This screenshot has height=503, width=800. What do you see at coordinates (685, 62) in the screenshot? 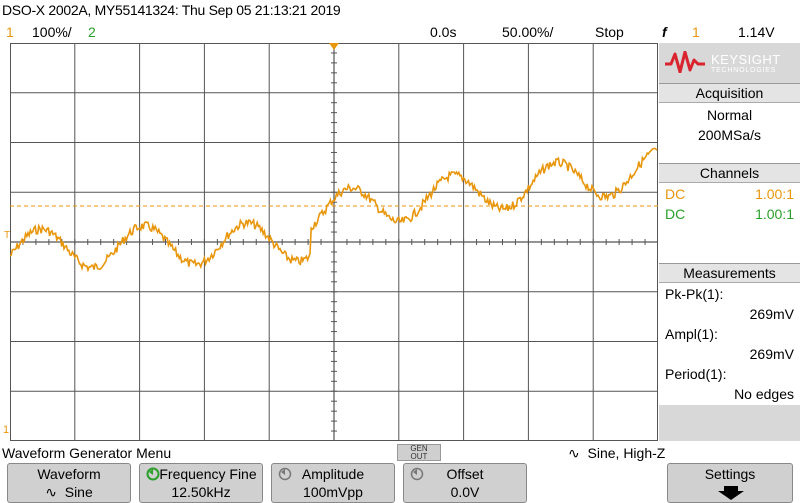
I see `keysight-wave-icon` at bounding box center [685, 62].